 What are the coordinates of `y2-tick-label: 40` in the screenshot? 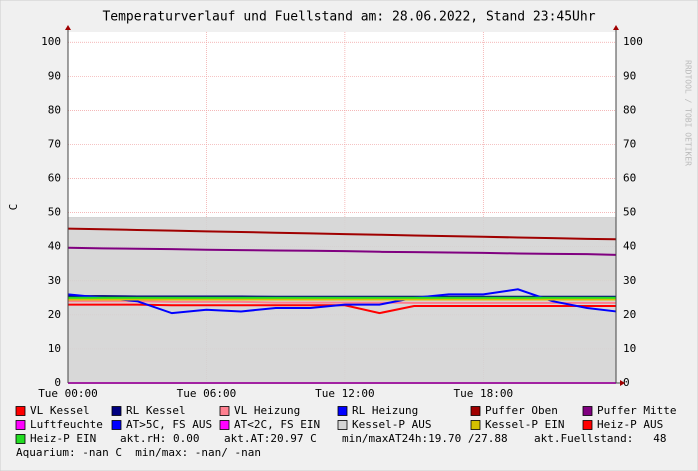 It's located at (629, 246).